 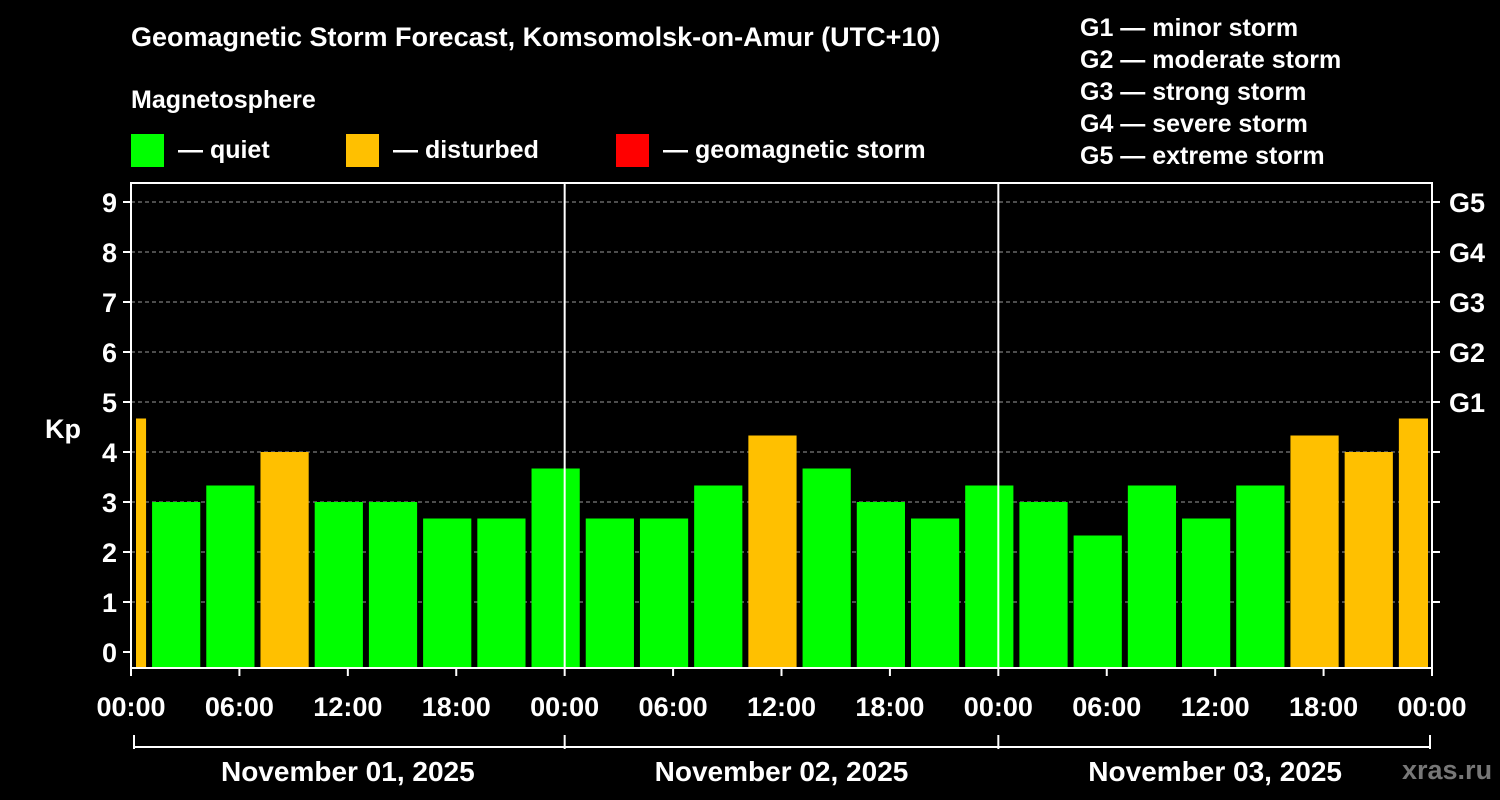 I want to click on storm-scale-g3: G3 — strong storm, so click(x=1193, y=92).